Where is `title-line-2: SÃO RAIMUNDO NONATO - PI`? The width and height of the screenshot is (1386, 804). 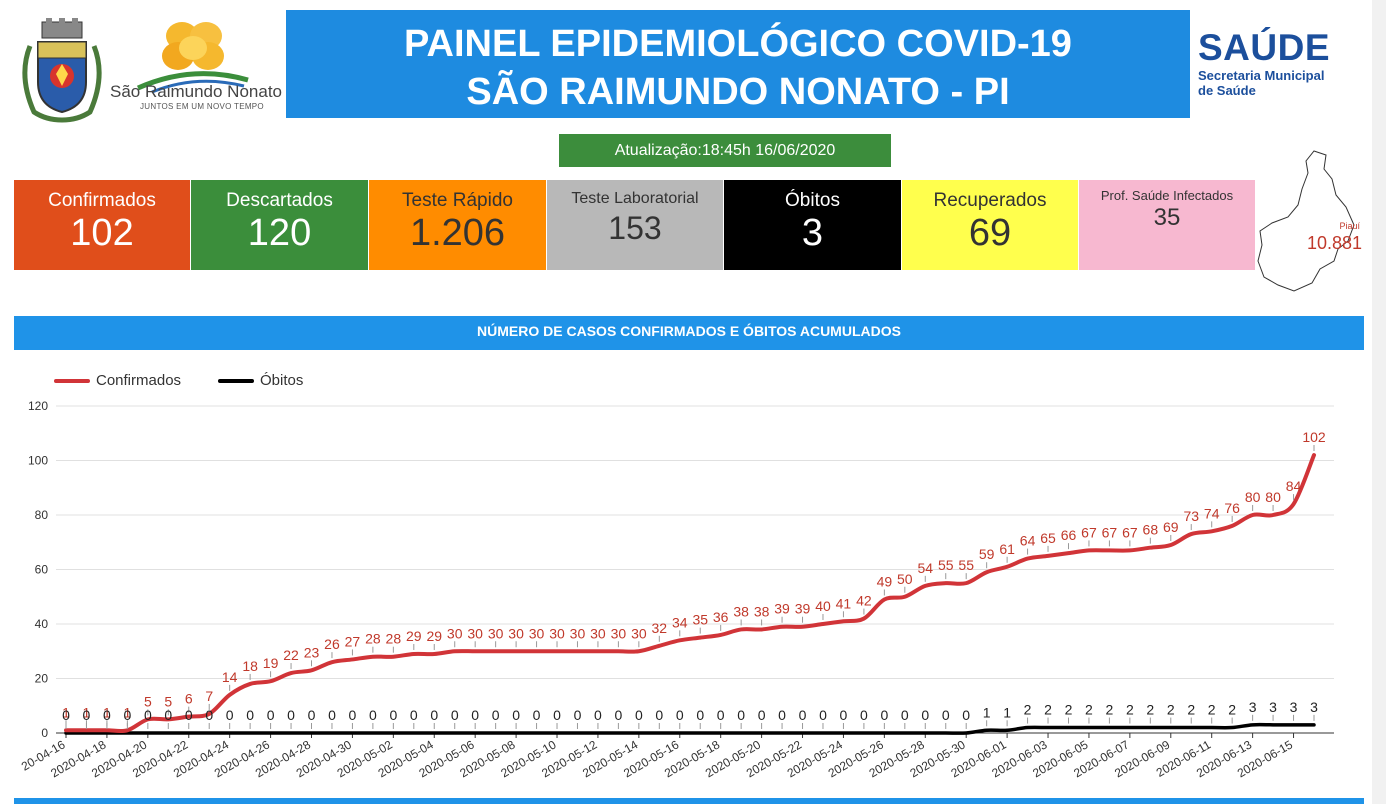
title-line-2: SÃO RAIMUNDO NONATO - PI is located at coordinates (738, 92).